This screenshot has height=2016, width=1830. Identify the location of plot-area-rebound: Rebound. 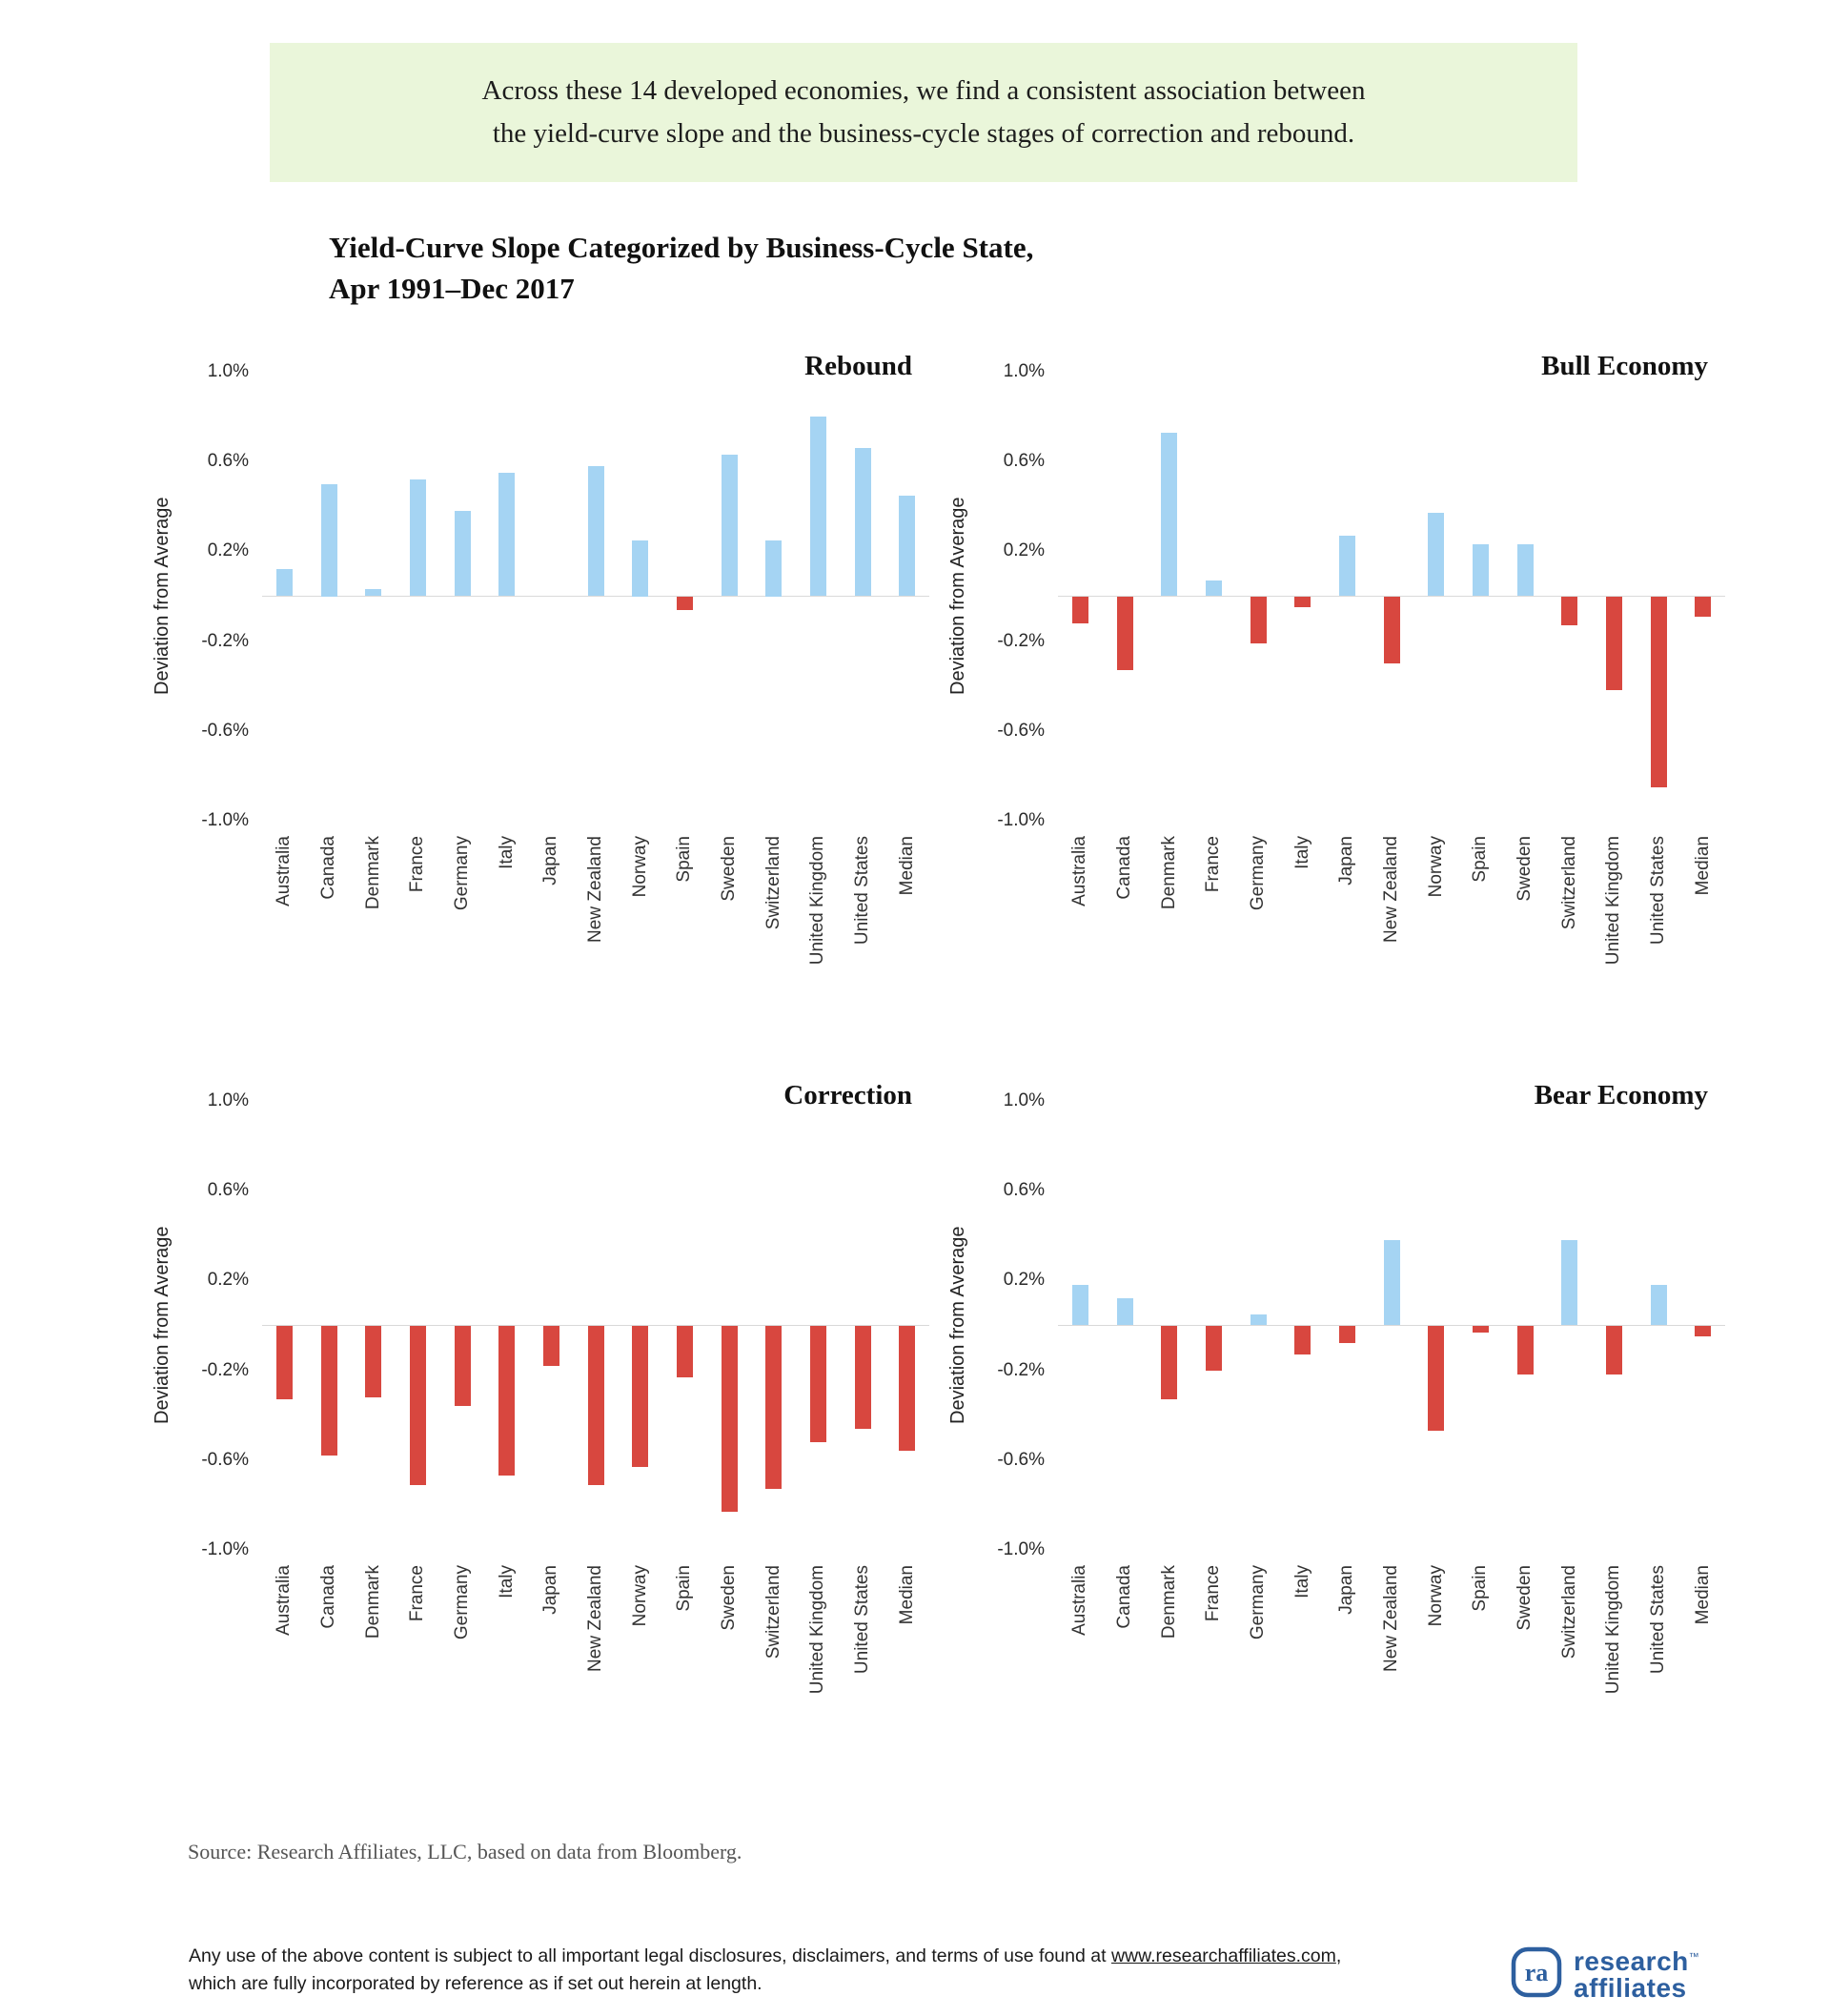
(595, 586).